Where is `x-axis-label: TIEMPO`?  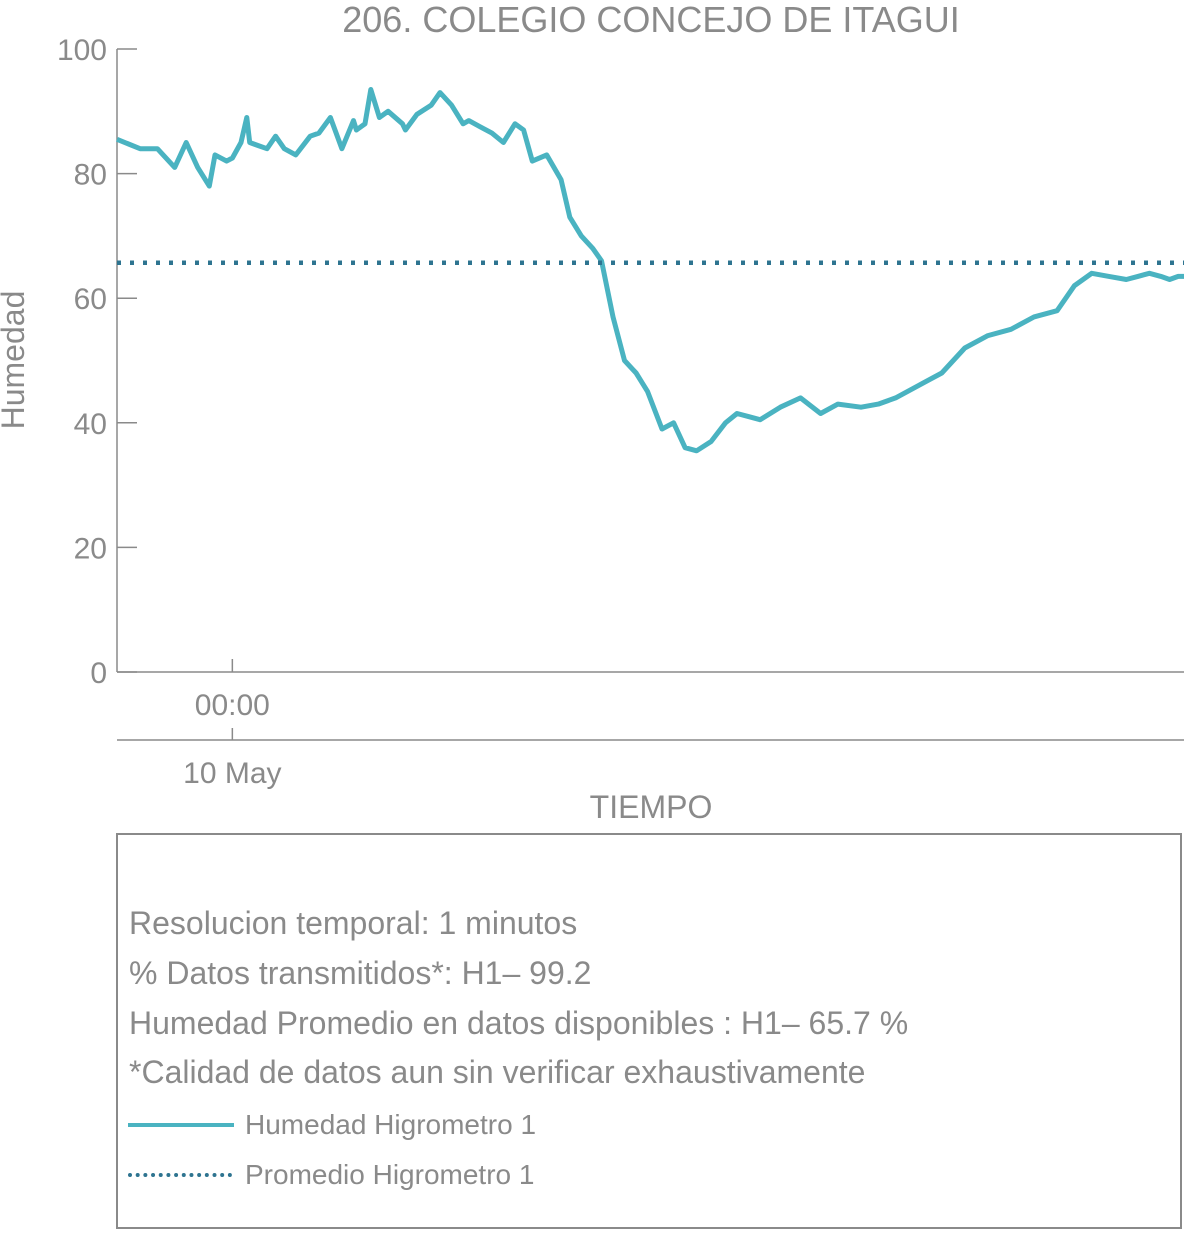 x-axis-label: TIEMPO is located at coordinates (651, 807).